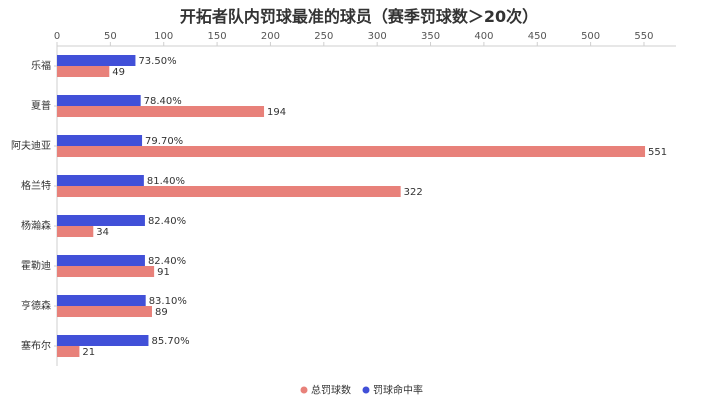 This screenshot has width=719, height=408. I want to click on x-tick-label: 550, so click(643, 36).